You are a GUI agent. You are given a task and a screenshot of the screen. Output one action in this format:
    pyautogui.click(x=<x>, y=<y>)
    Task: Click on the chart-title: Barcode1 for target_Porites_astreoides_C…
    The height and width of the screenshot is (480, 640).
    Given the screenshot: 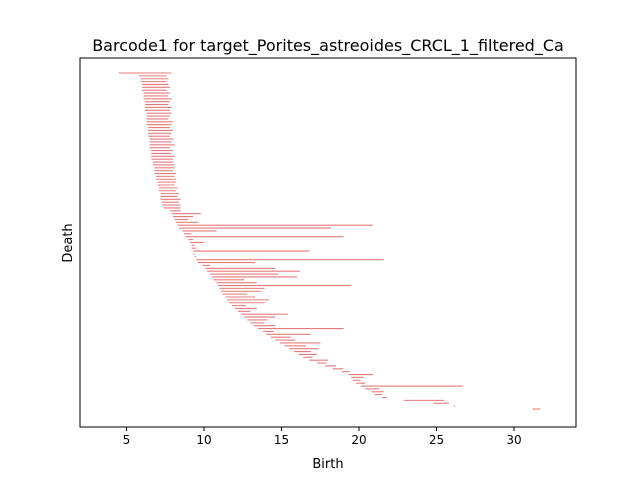 What is the action you would take?
    pyautogui.click(x=328, y=46)
    